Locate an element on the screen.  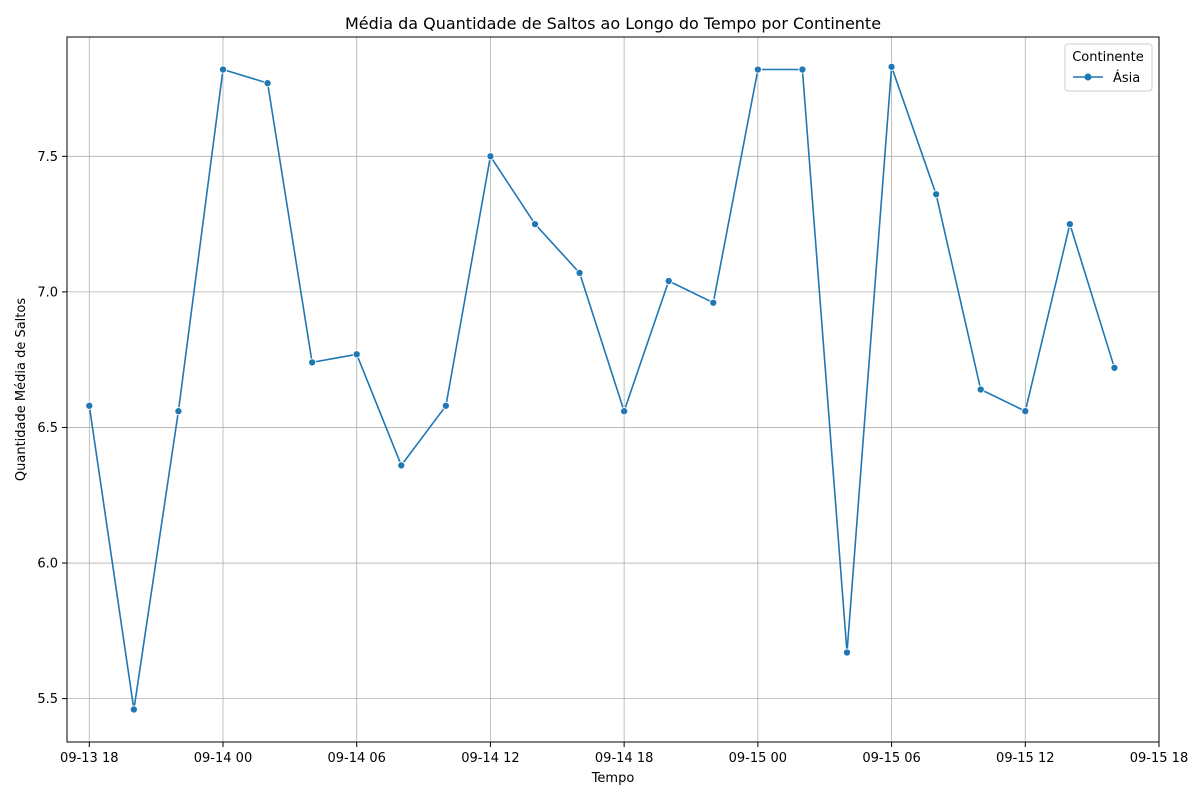
x-tick-label: 09-15 12 is located at coordinates (1025, 758).